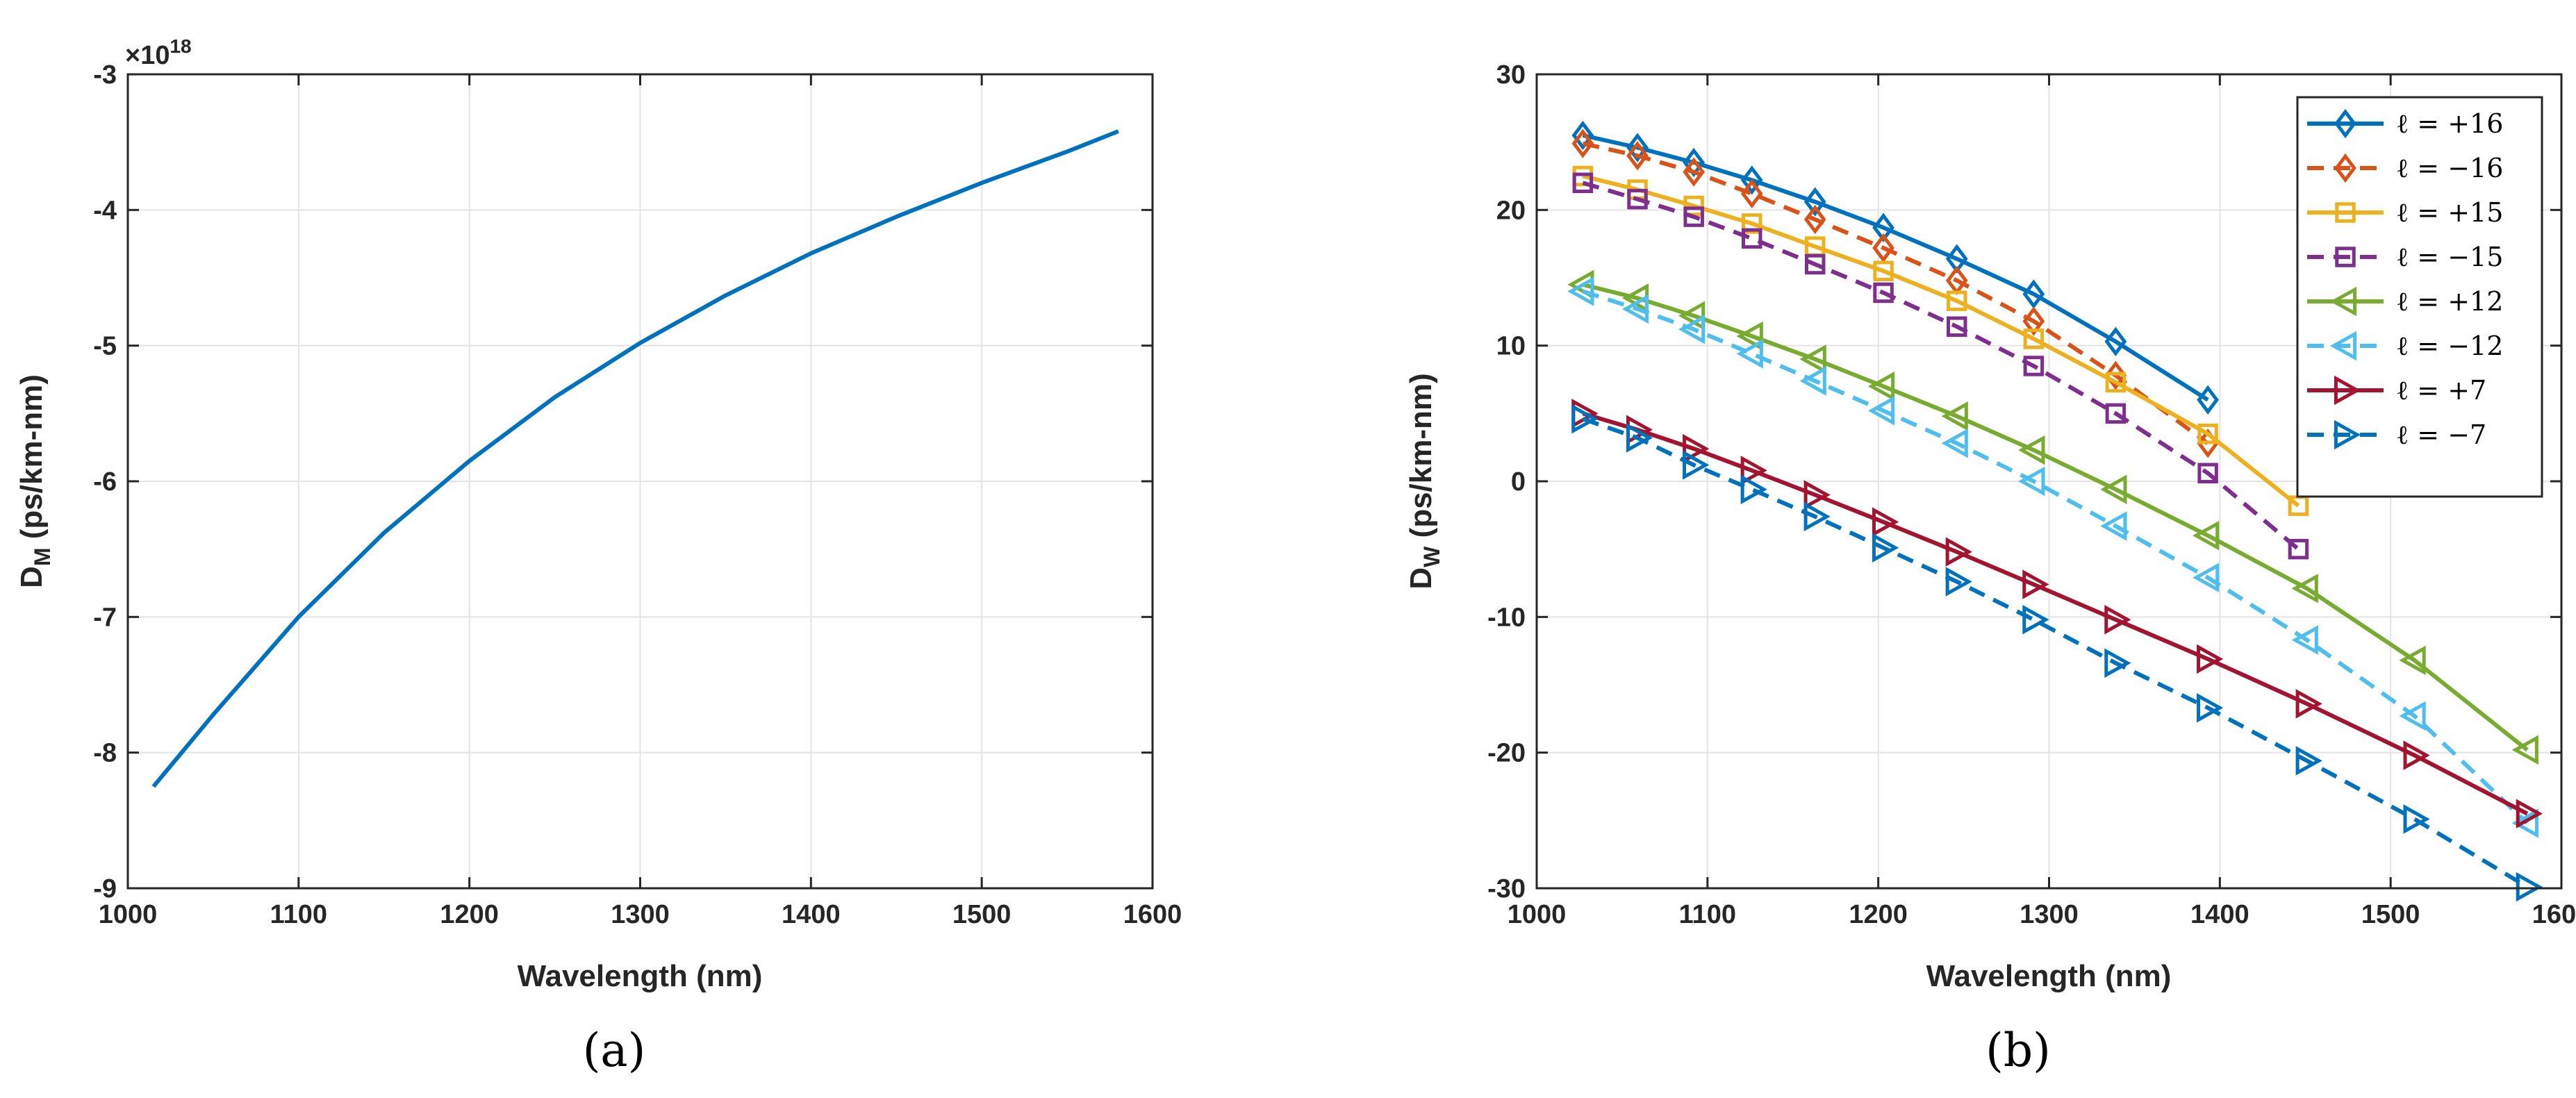 The width and height of the screenshot is (2576, 1098). Describe the element at coordinates (2450, 346) in the screenshot. I see `legend-entry-label: ℓ = −12` at that location.